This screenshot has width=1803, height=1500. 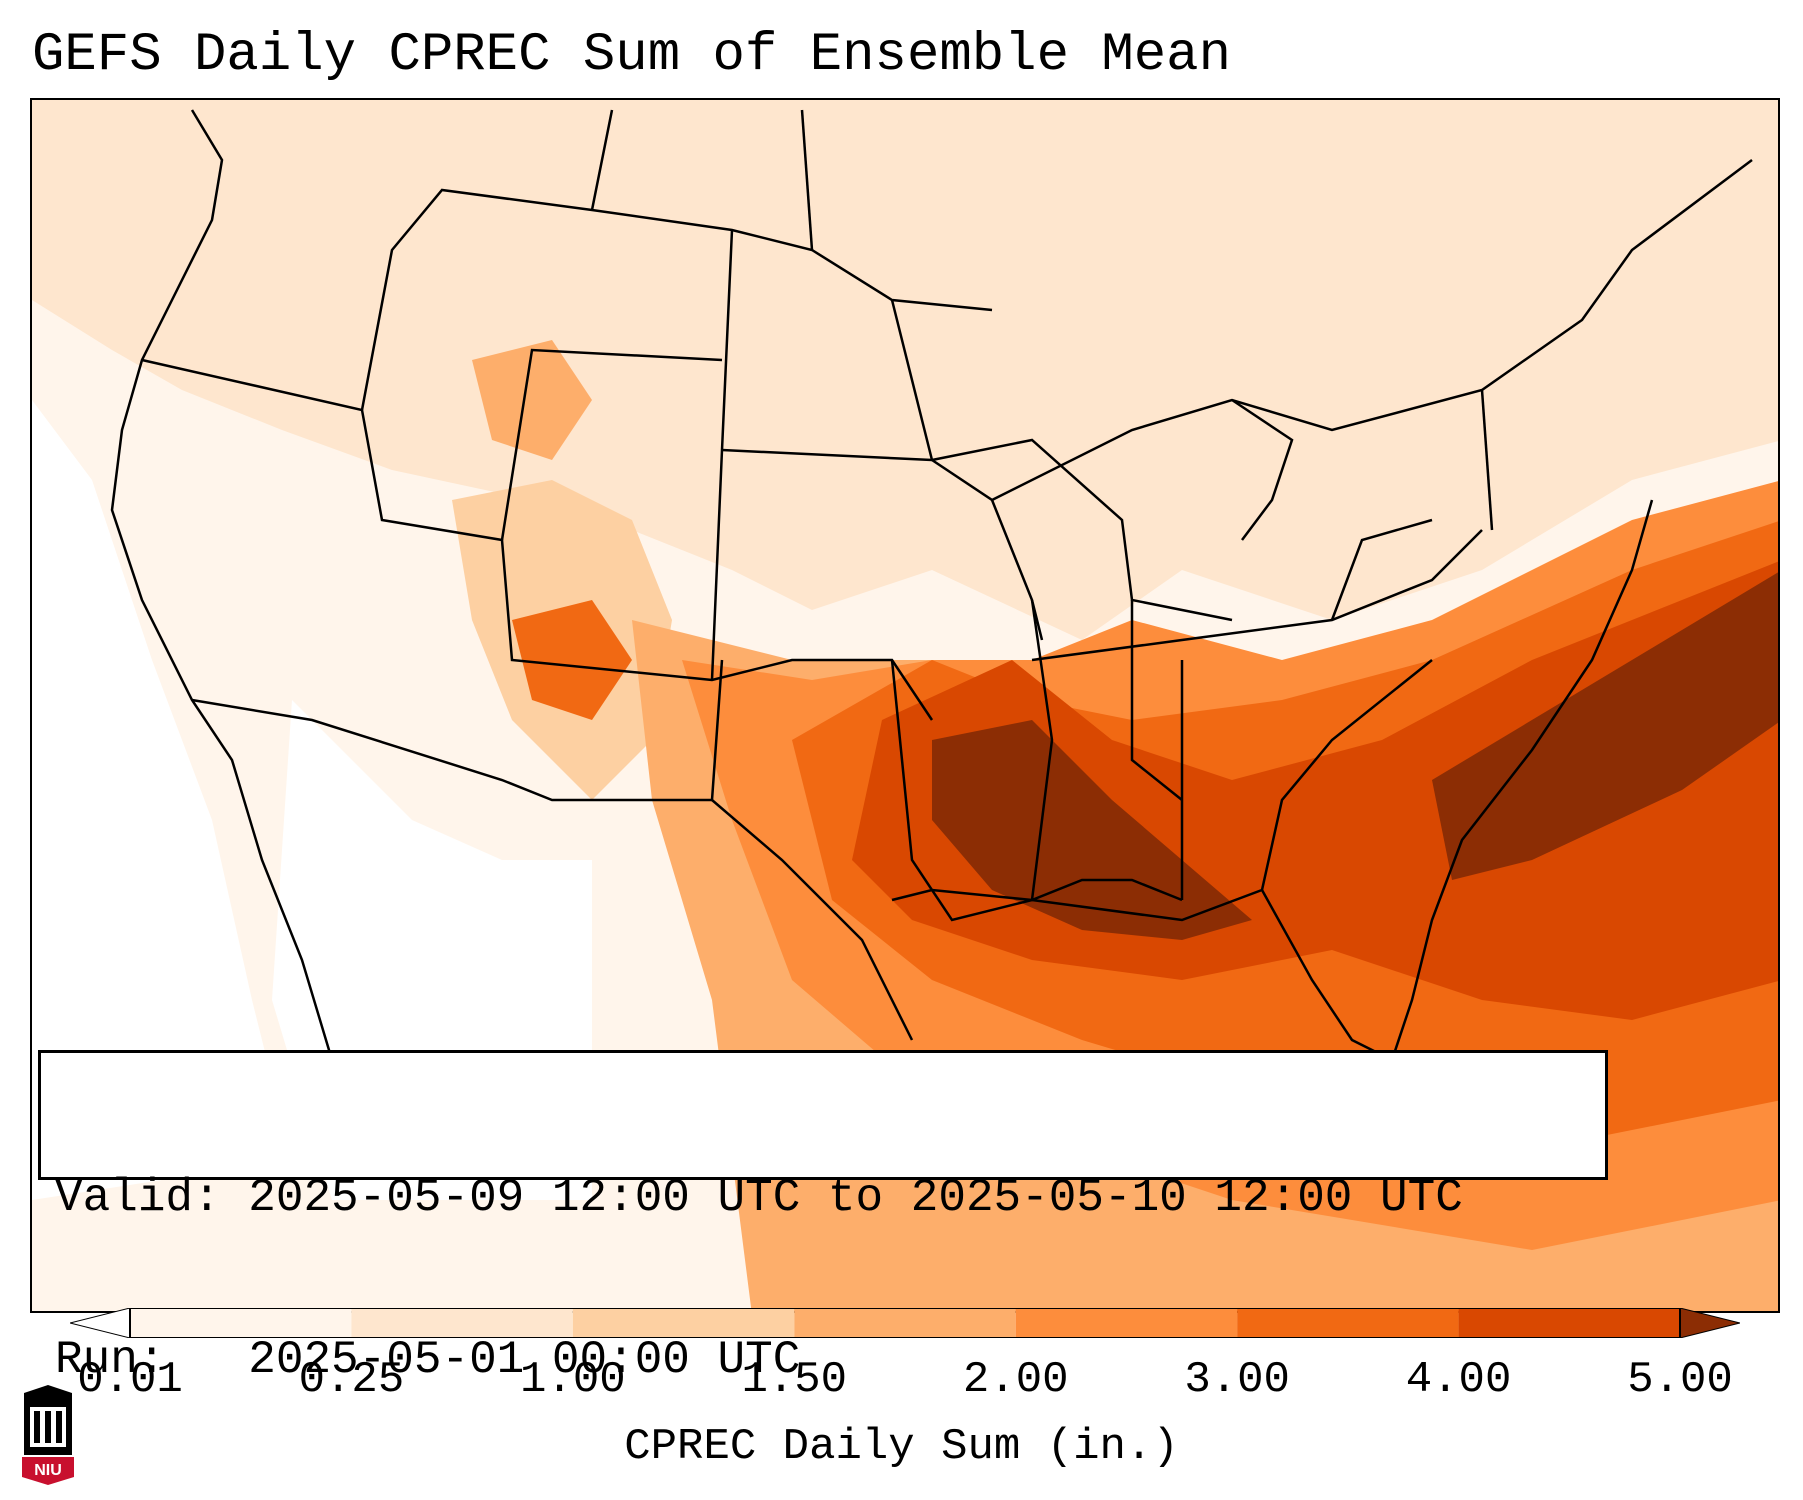 What do you see at coordinates (794, 1380) in the screenshot?
I see `colorbar-tick-label: 1.50` at bounding box center [794, 1380].